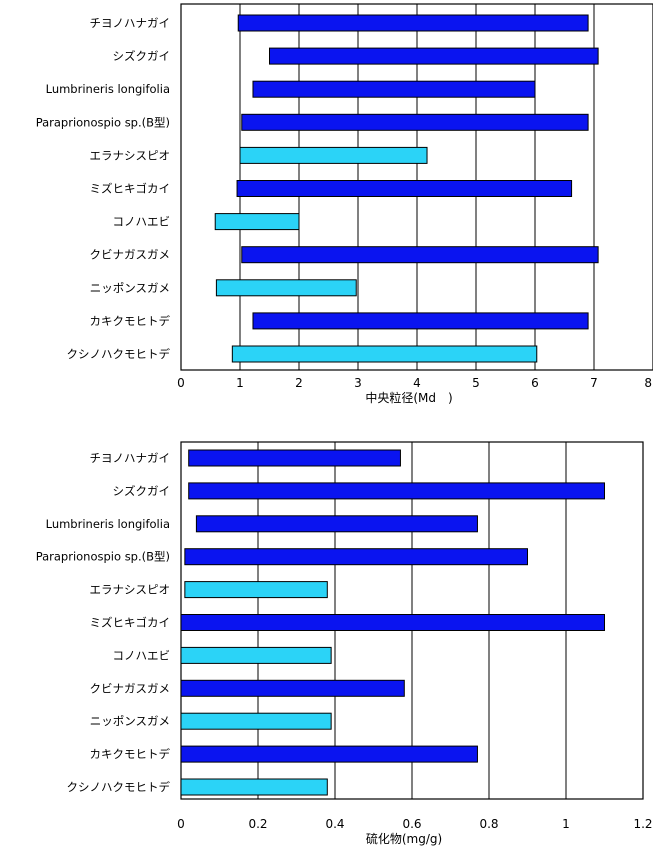 Image resolution: width=653 pixels, height=852 pixels. I want to click on x-axis-title: 中央粒径(Md ), so click(408, 397).